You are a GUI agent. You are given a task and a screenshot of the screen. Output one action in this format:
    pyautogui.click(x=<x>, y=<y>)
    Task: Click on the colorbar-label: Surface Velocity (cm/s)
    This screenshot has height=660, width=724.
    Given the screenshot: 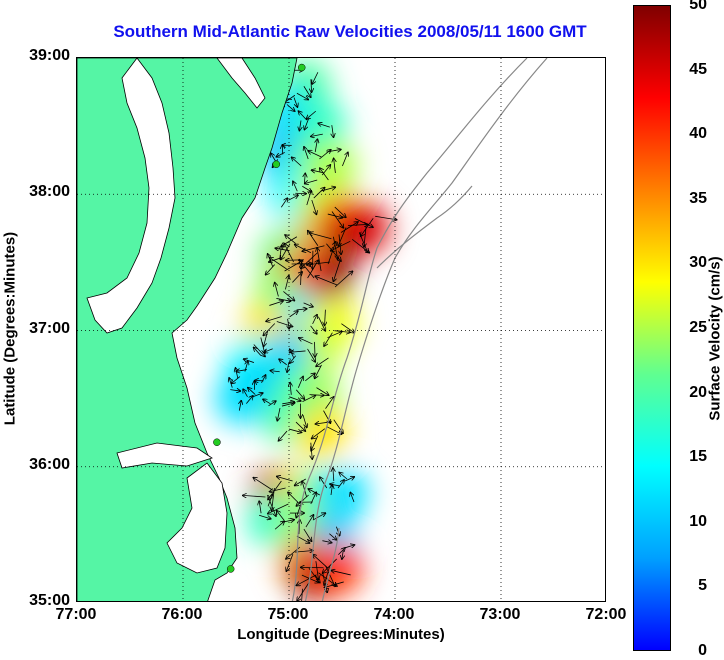 What is the action you would take?
    pyautogui.click(x=715, y=339)
    